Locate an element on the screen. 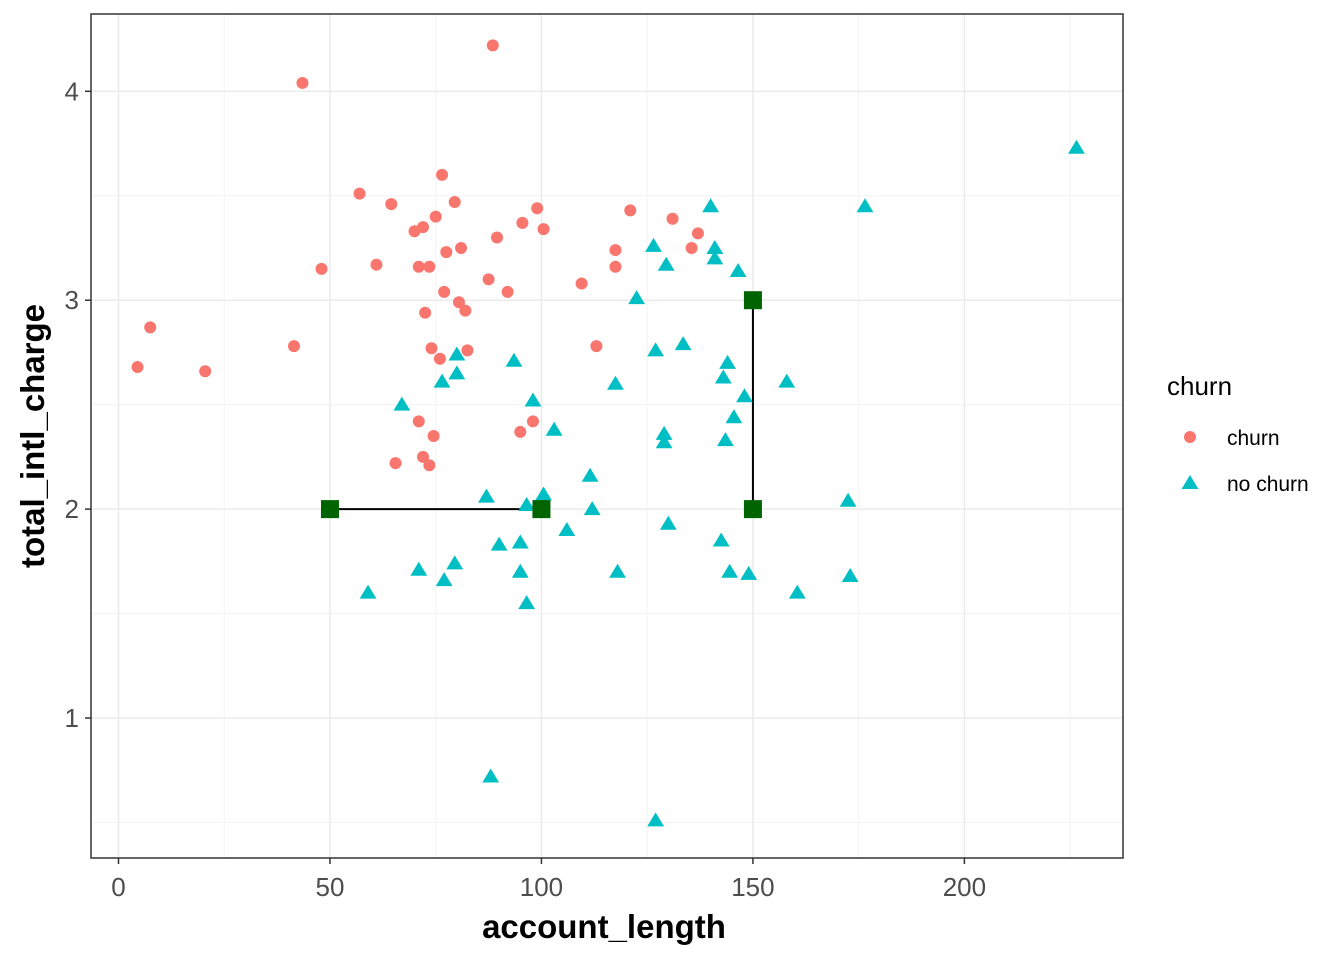 This screenshot has height=960, width=1344. legend-label-no-churn: no churn is located at coordinates (1268, 484).